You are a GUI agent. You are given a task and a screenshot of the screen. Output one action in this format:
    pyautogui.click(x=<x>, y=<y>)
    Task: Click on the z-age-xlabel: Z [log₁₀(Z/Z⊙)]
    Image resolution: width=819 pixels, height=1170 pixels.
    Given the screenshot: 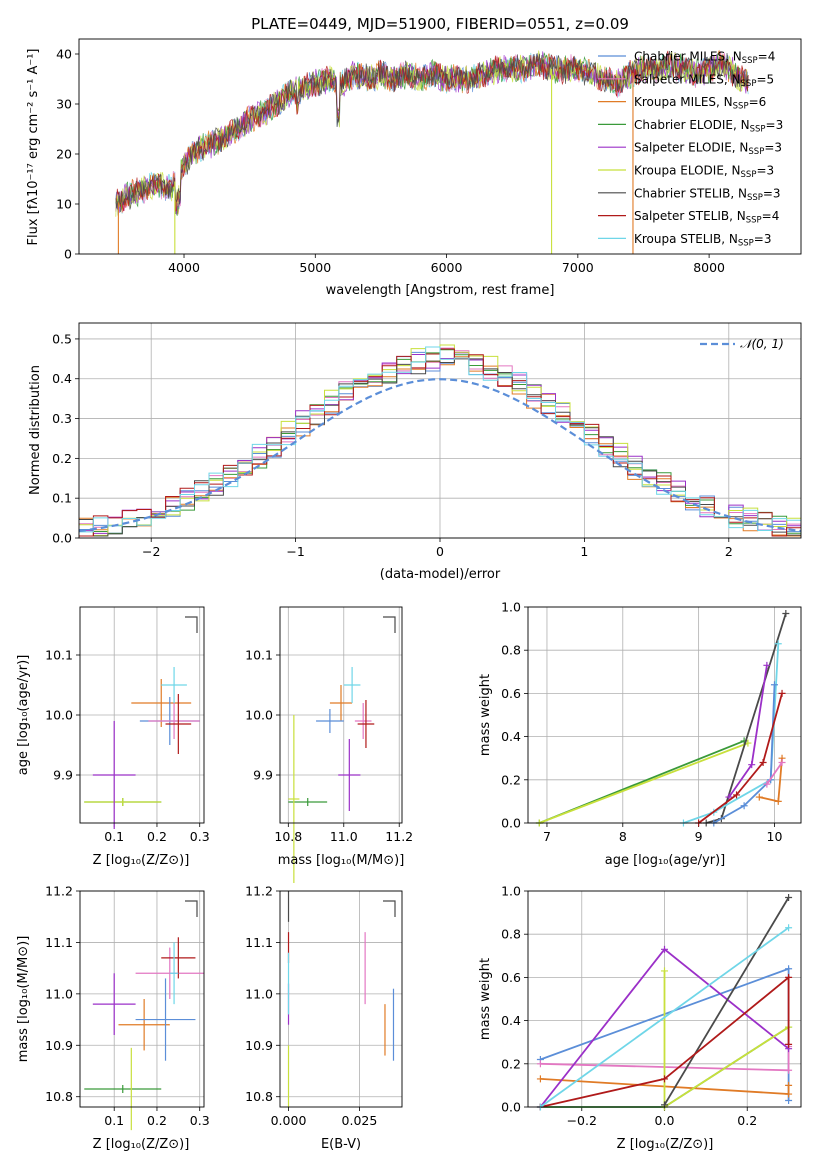 What is the action you would take?
    pyautogui.click(x=141, y=860)
    